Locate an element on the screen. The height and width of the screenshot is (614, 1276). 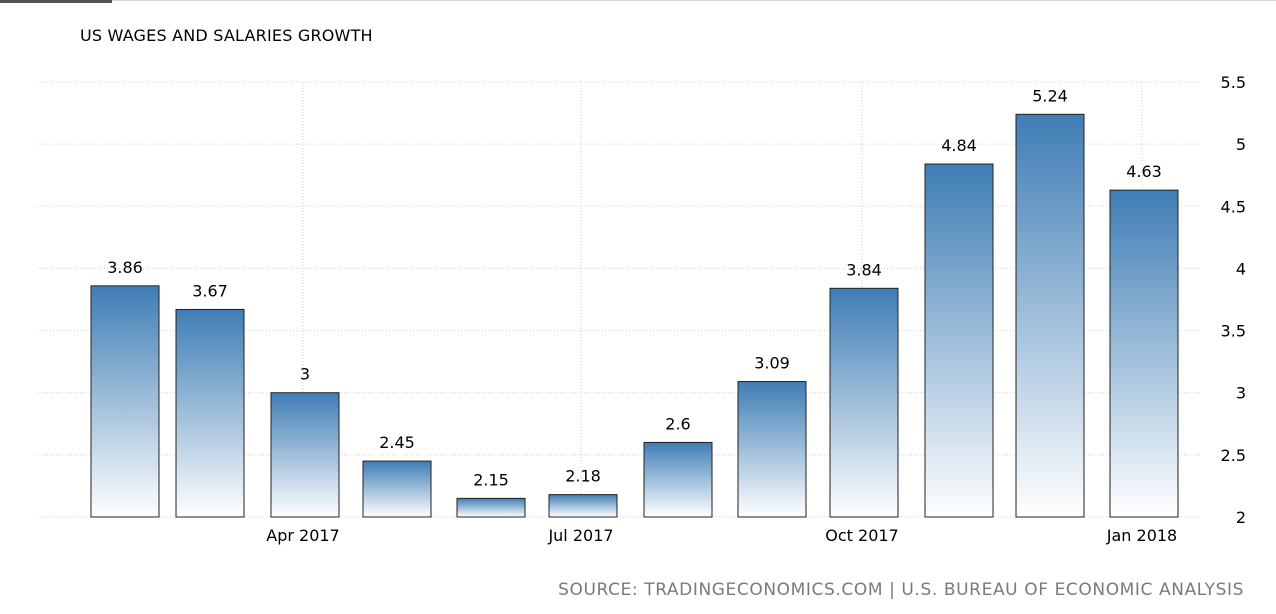
data-label: 2.6 is located at coordinates (677, 423).